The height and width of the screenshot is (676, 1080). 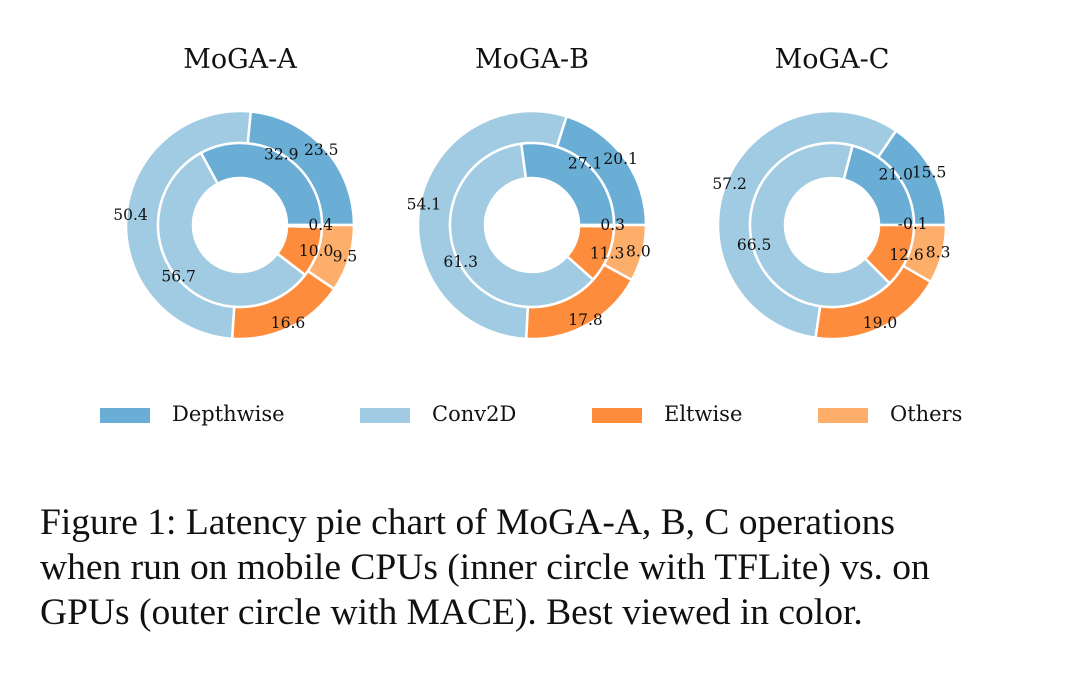 I want to click on donut-moga-b: MoGA-B 20.1 54.1 17.8 8.0 27.1 61.3 11.3 0.3, so click(x=529, y=192).